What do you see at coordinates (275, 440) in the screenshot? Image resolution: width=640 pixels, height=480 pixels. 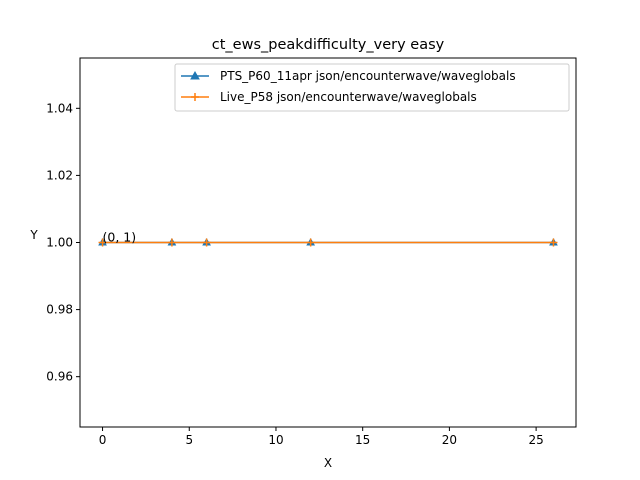 I see `x-tick-label: 10` at bounding box center [275, 440].